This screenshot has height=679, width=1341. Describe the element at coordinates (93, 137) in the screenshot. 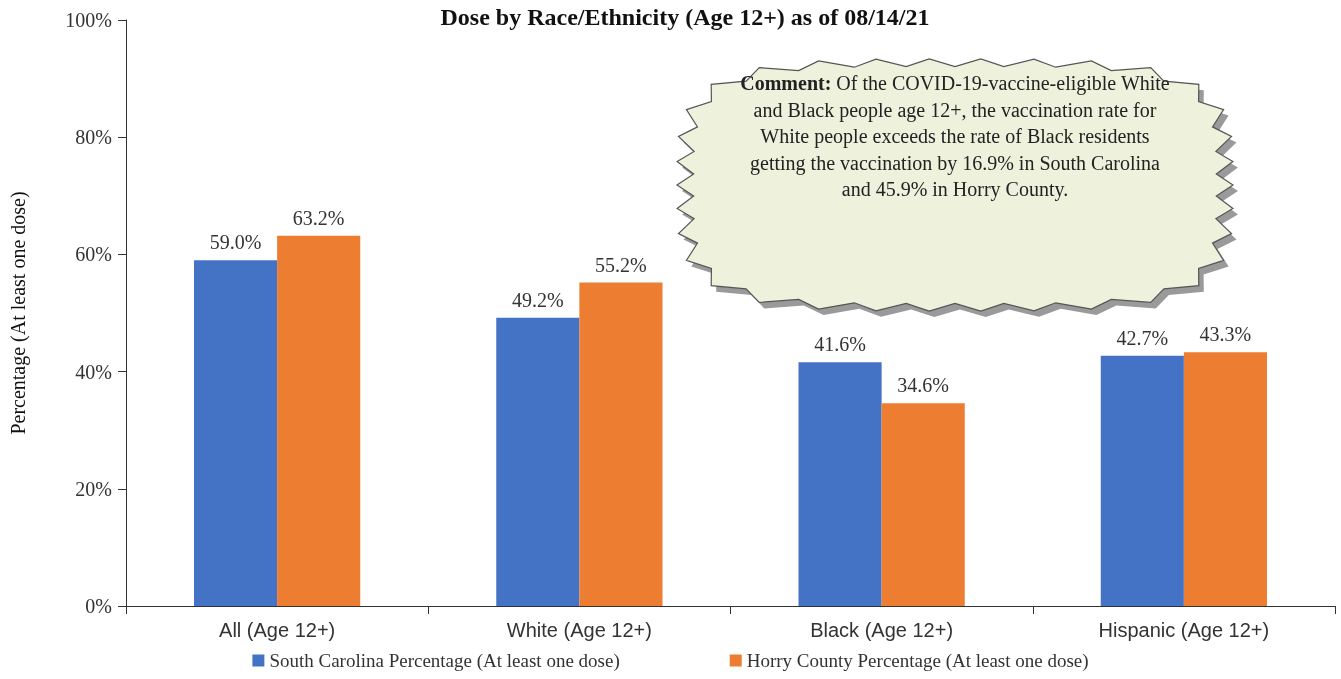

I see `y-tick-label: 80%` at that location.